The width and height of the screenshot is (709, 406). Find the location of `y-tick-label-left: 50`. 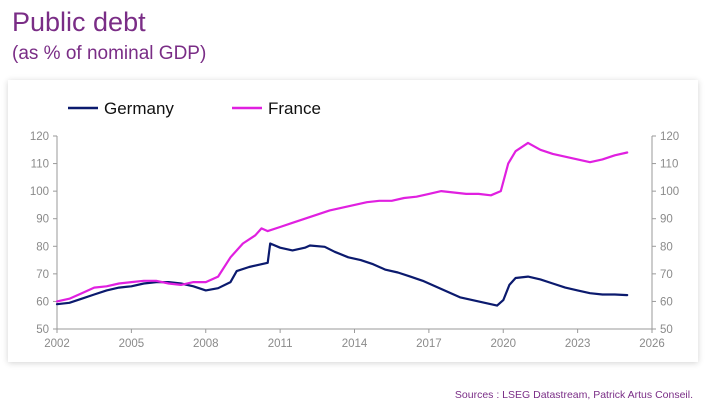

y-tick-label-left: 50 is located at coordinates (42, 330).